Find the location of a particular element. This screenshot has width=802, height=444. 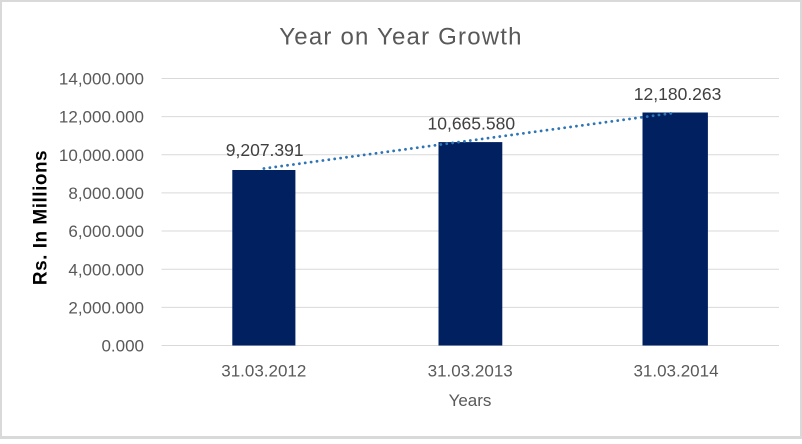

svg-text: 10,000.000 is located at coordinates (101, 155).